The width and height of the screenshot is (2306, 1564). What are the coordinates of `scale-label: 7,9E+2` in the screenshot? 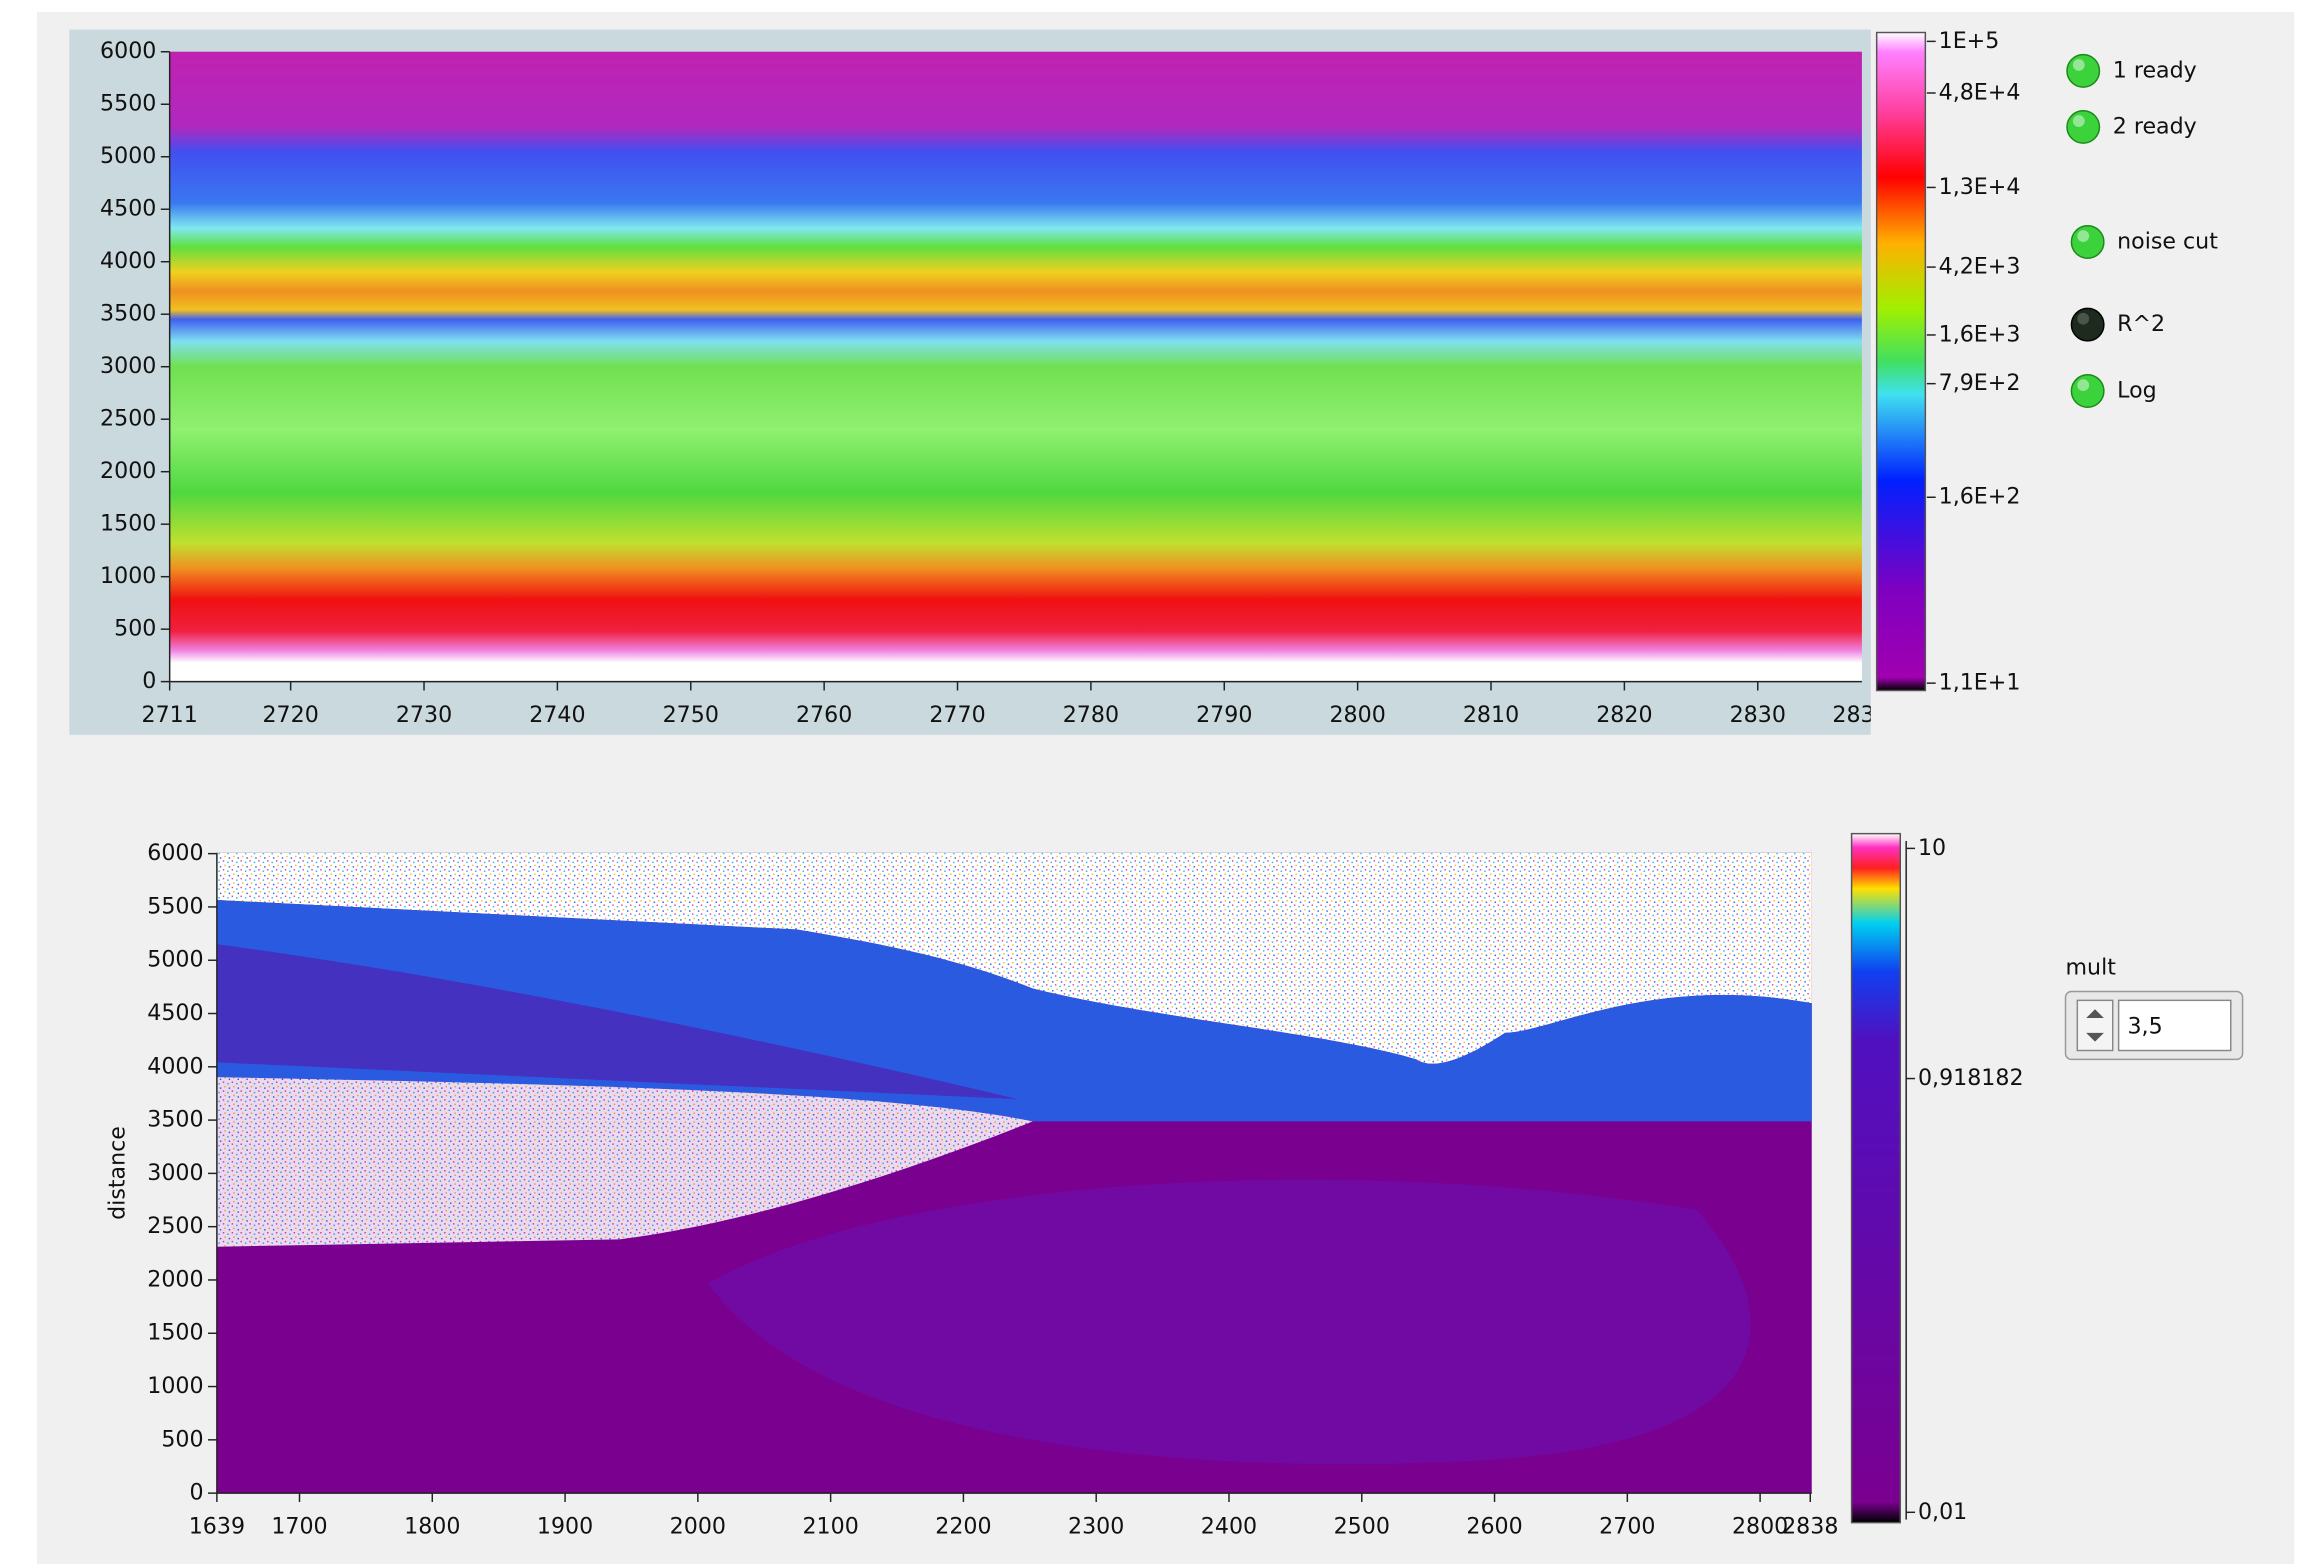 It's located at (1980, 383).